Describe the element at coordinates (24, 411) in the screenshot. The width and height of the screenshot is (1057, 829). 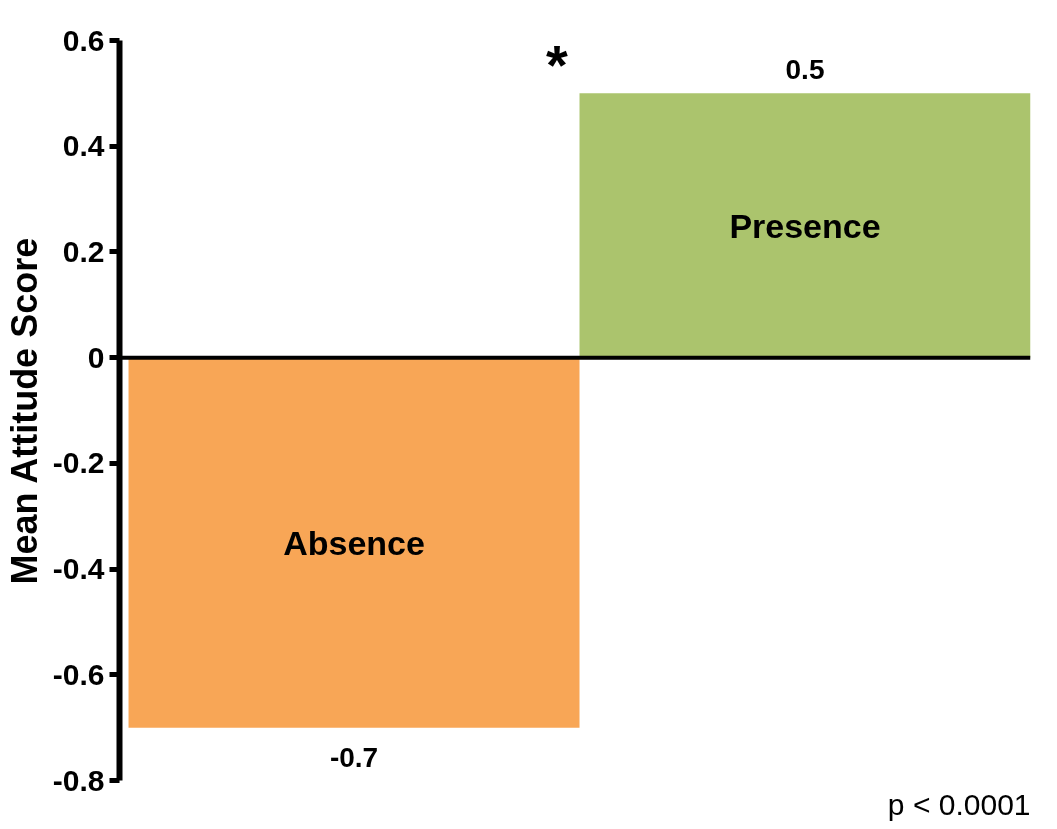
I see `y-axis-title: Mean Attitude Score` at that location.